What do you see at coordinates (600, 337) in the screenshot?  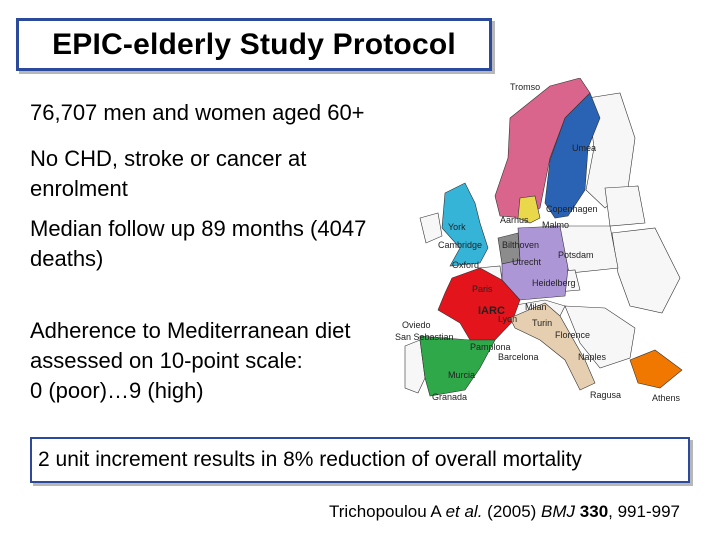 I see `map-region-balkans` at bounding box center [600, 337].